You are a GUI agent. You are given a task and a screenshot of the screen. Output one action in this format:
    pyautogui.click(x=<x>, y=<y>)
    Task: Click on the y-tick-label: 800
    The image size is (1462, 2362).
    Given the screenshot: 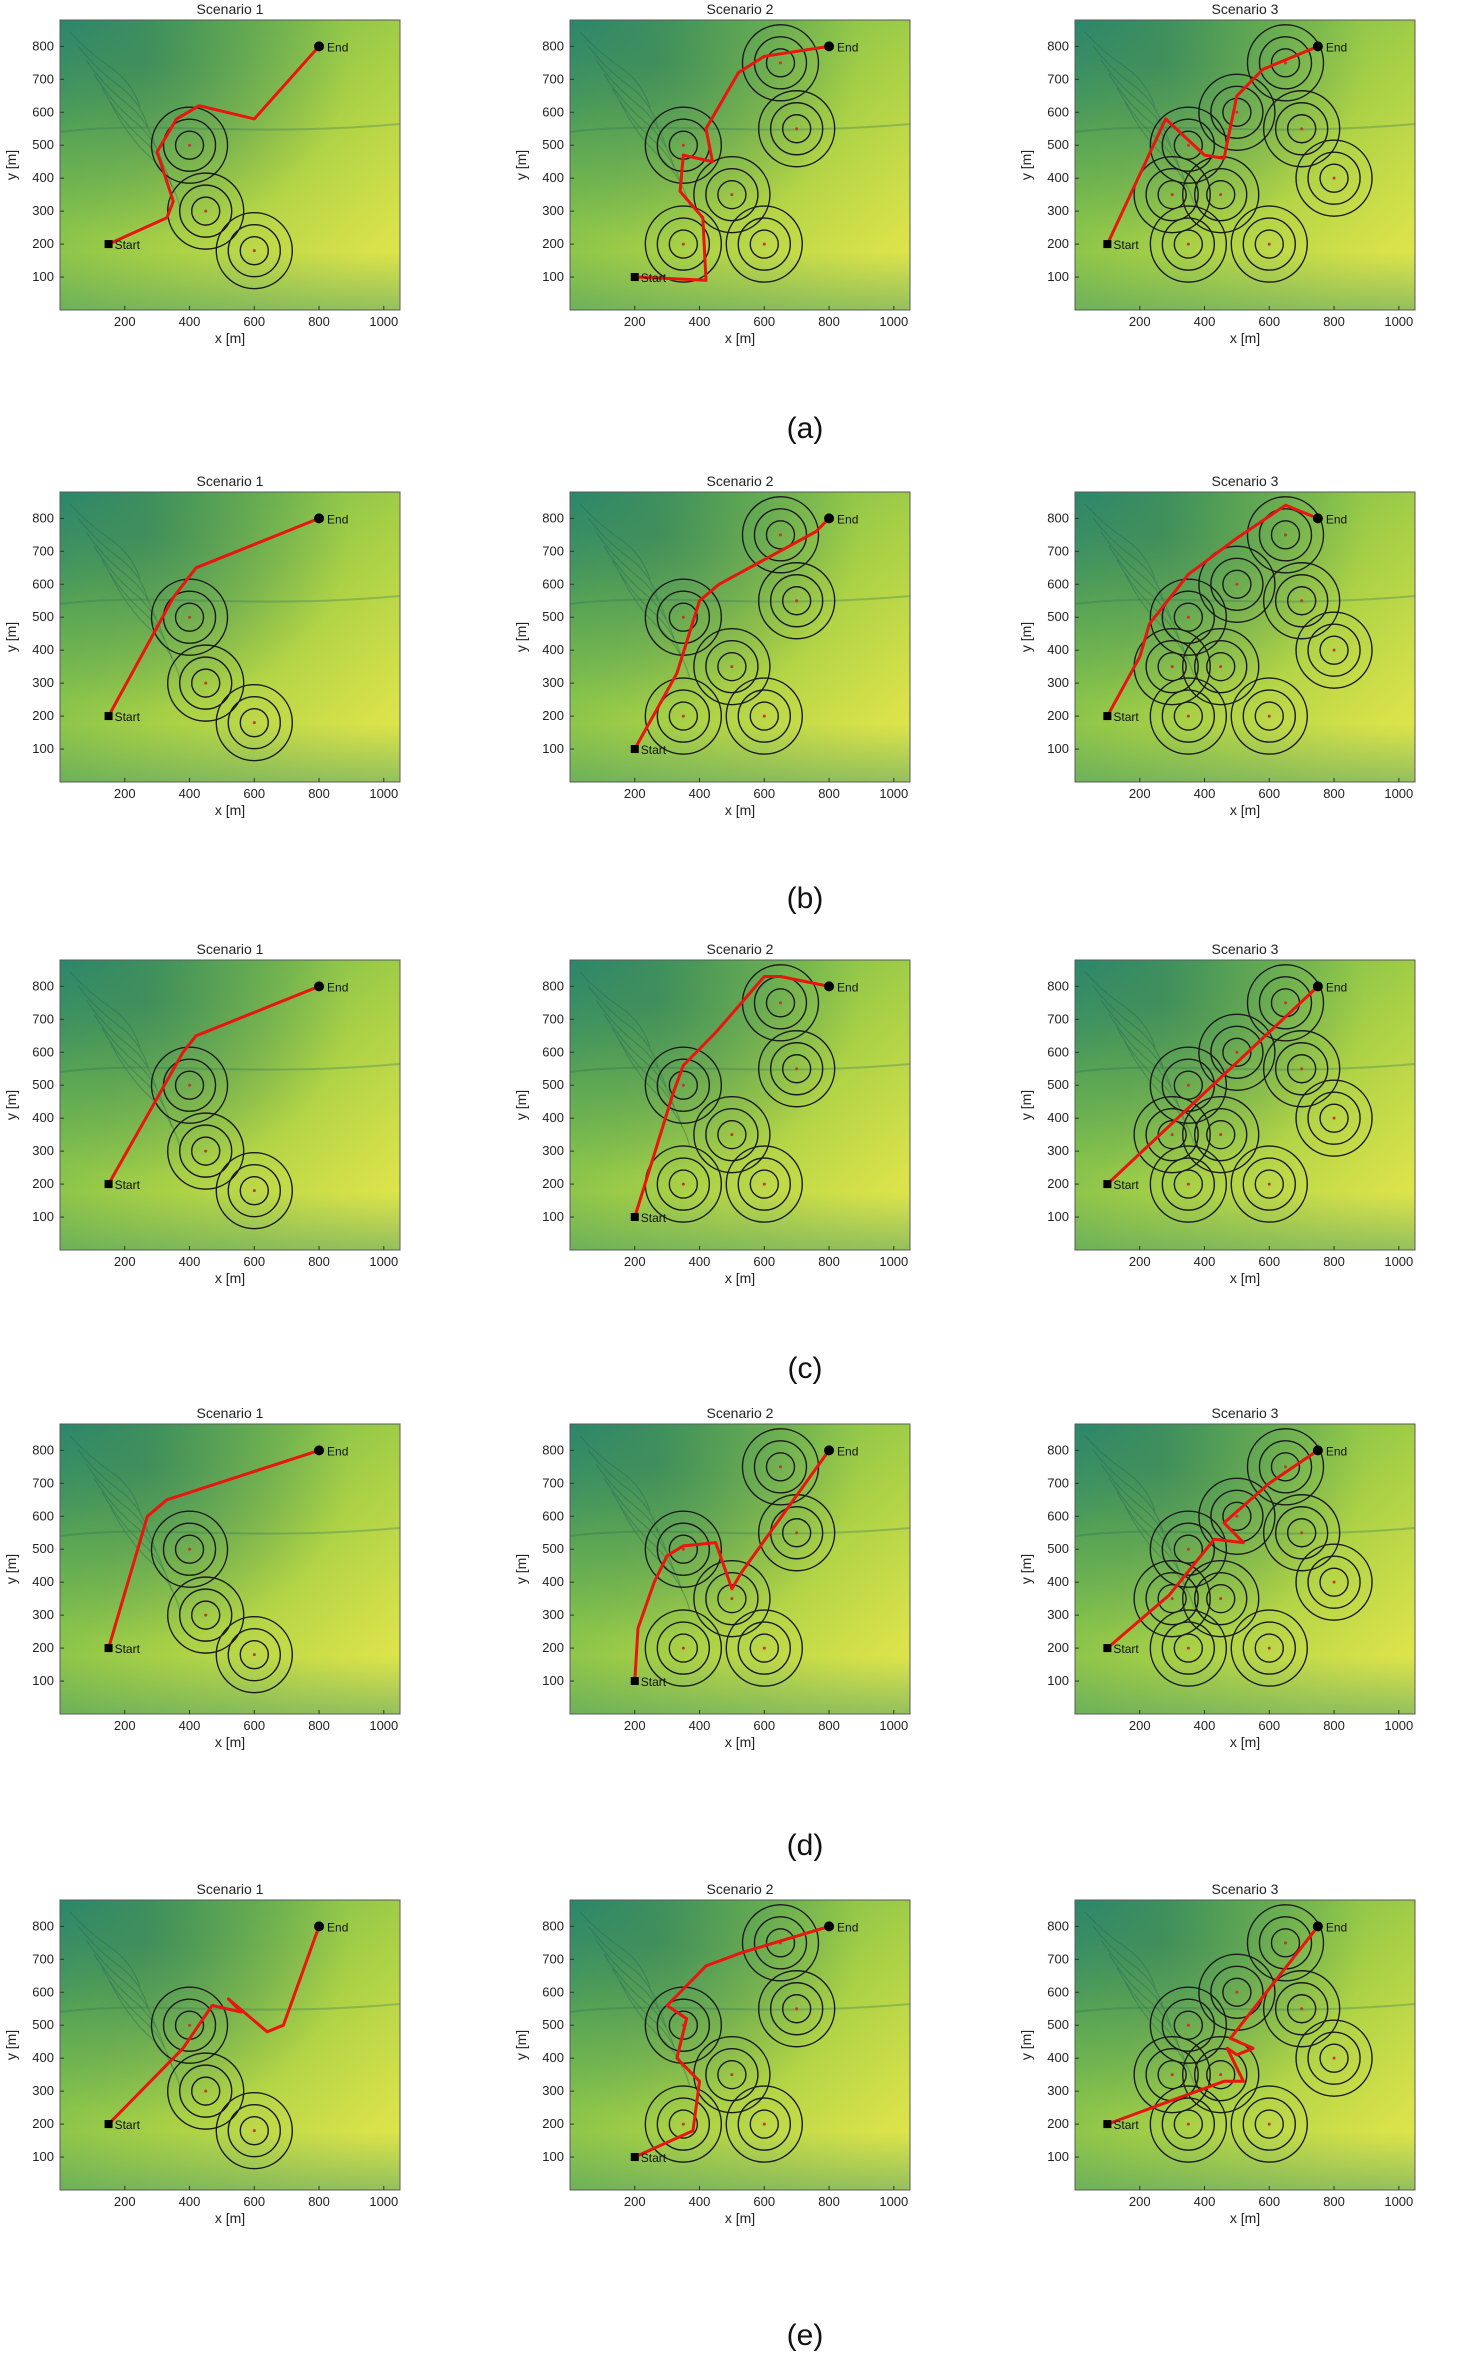 What is the action you would take?
    pyautogui.click(x=43, y=517)
    